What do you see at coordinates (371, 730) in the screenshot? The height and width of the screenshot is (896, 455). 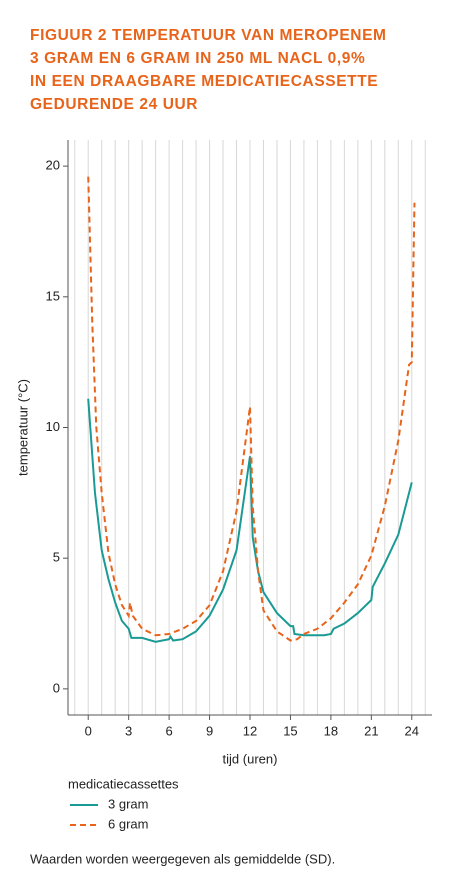 I see `x-tick-label: 21` at bounding box center [371, 730].